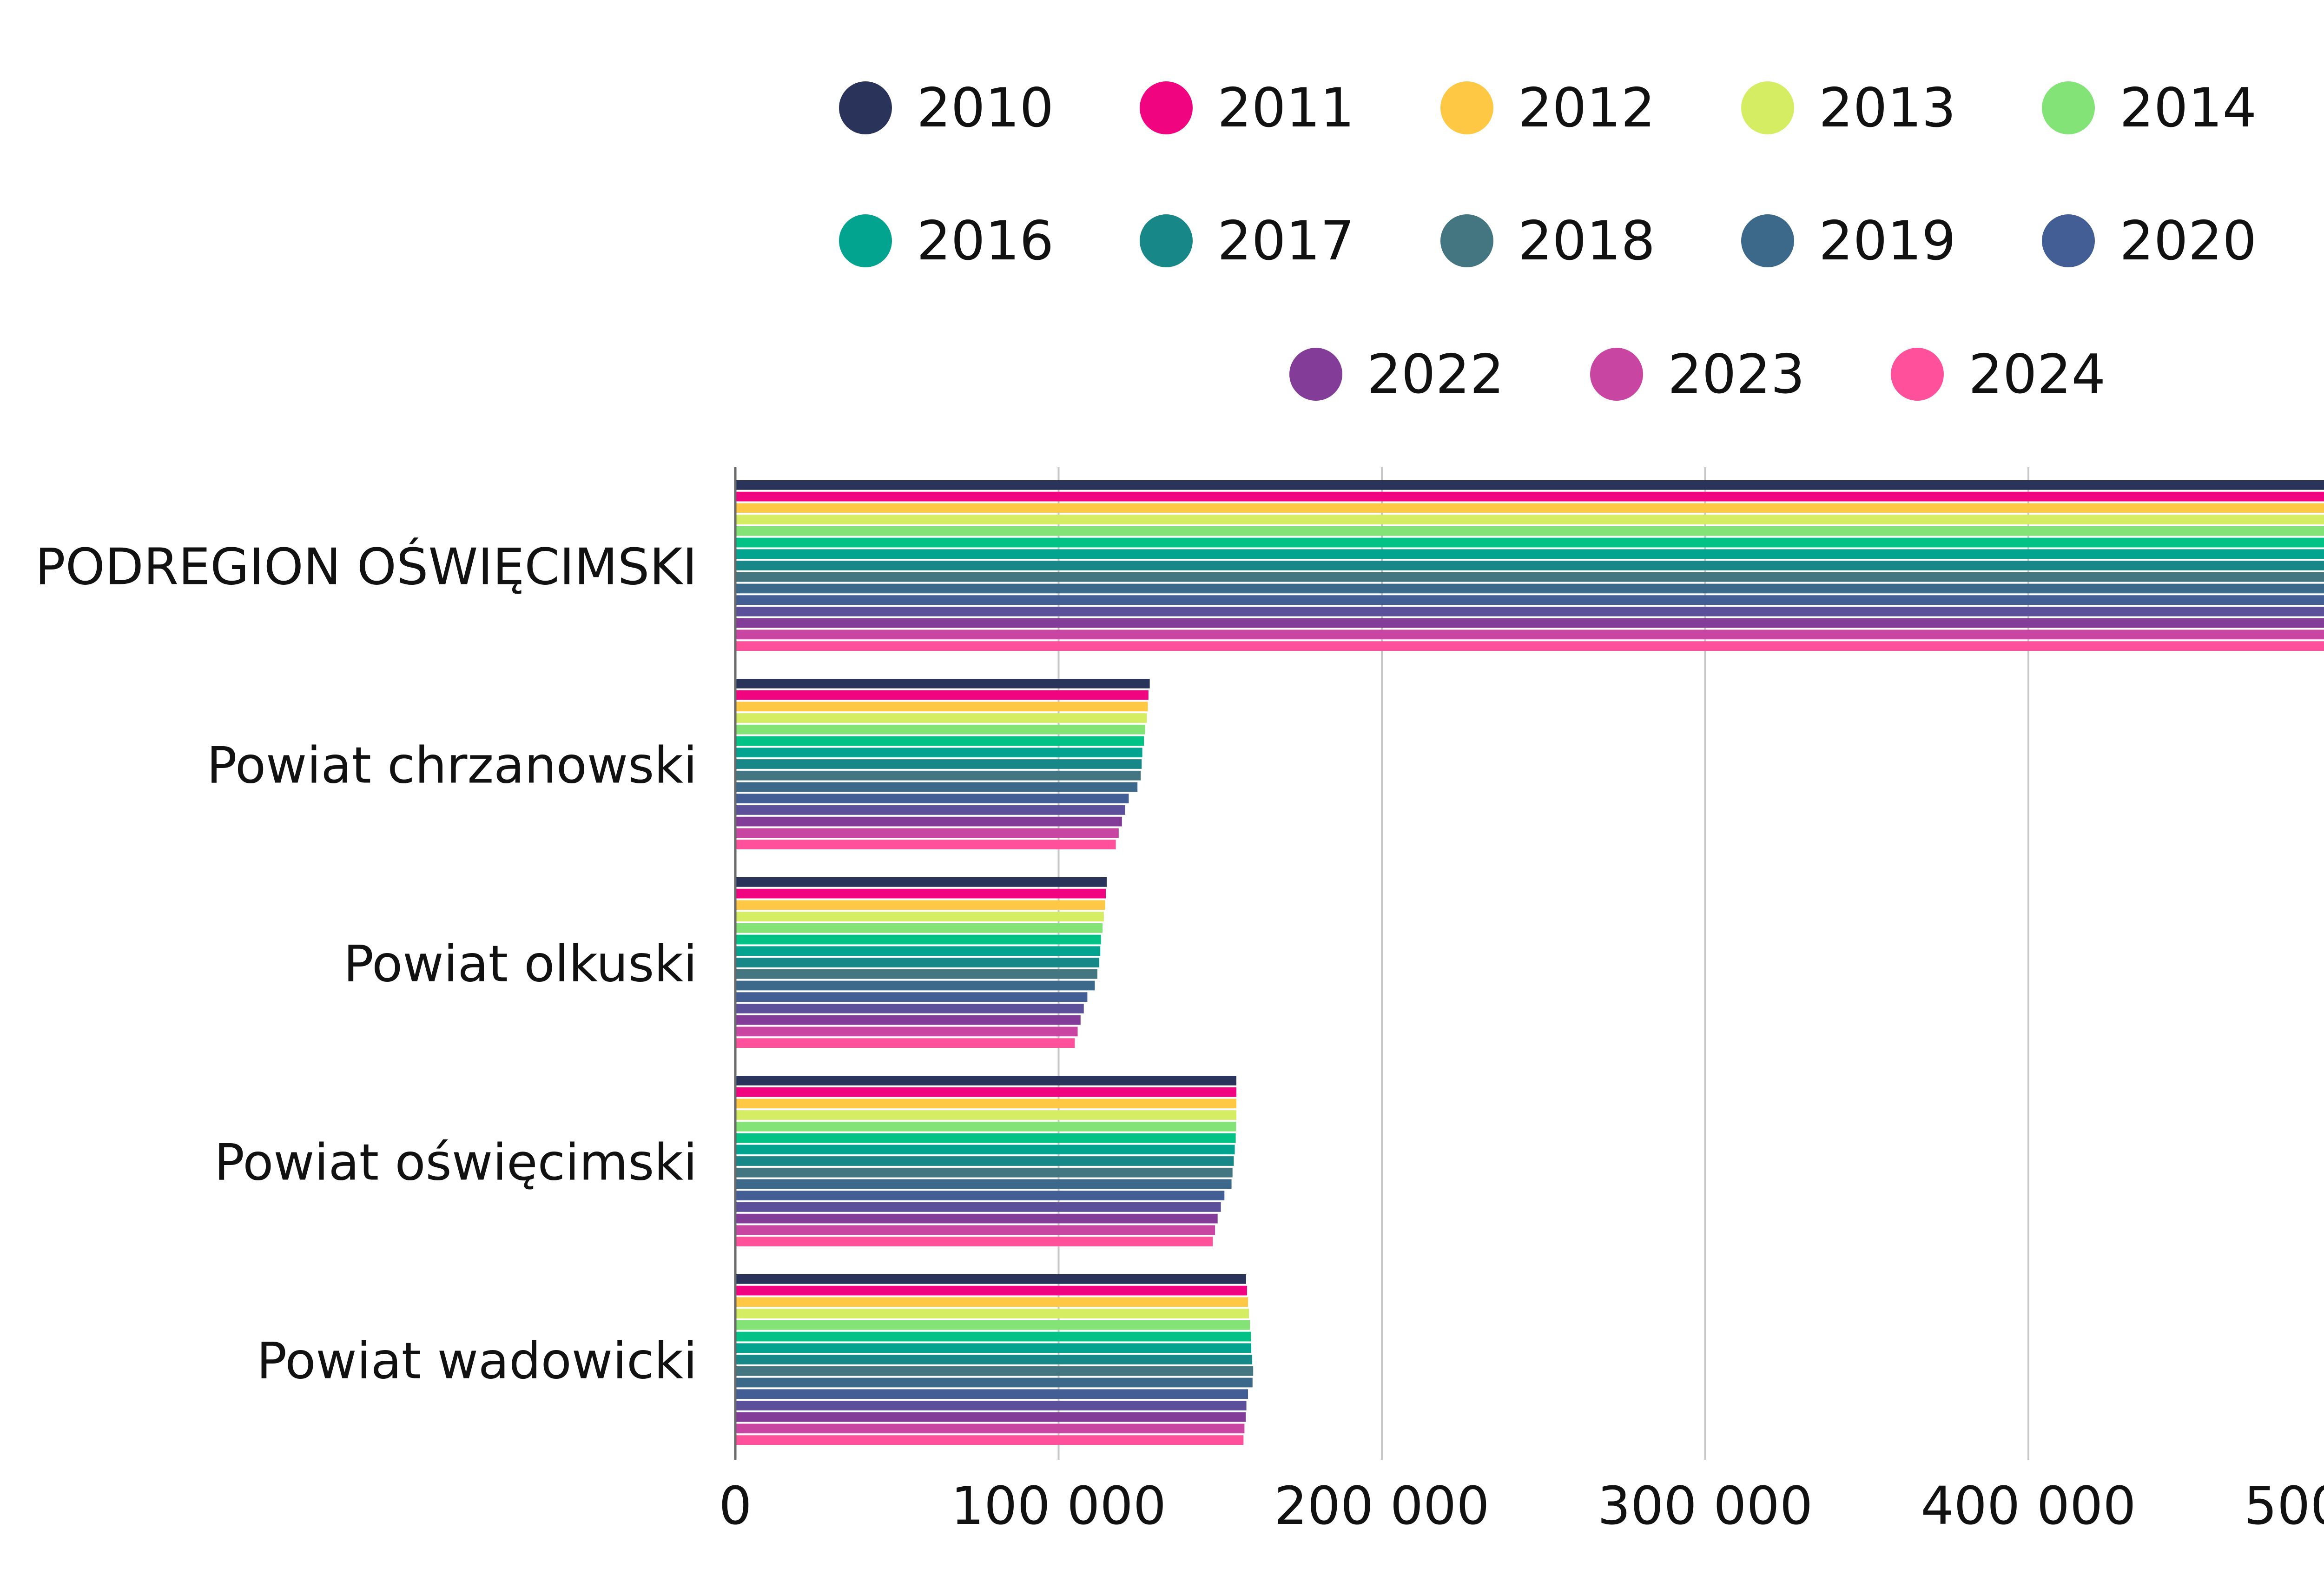 The height and width of the screenshot is (1569, 2324). Describe the element at coordinates (2284, 1506) in the screenshot. I see `x-tick-label: 500 000` at that location.